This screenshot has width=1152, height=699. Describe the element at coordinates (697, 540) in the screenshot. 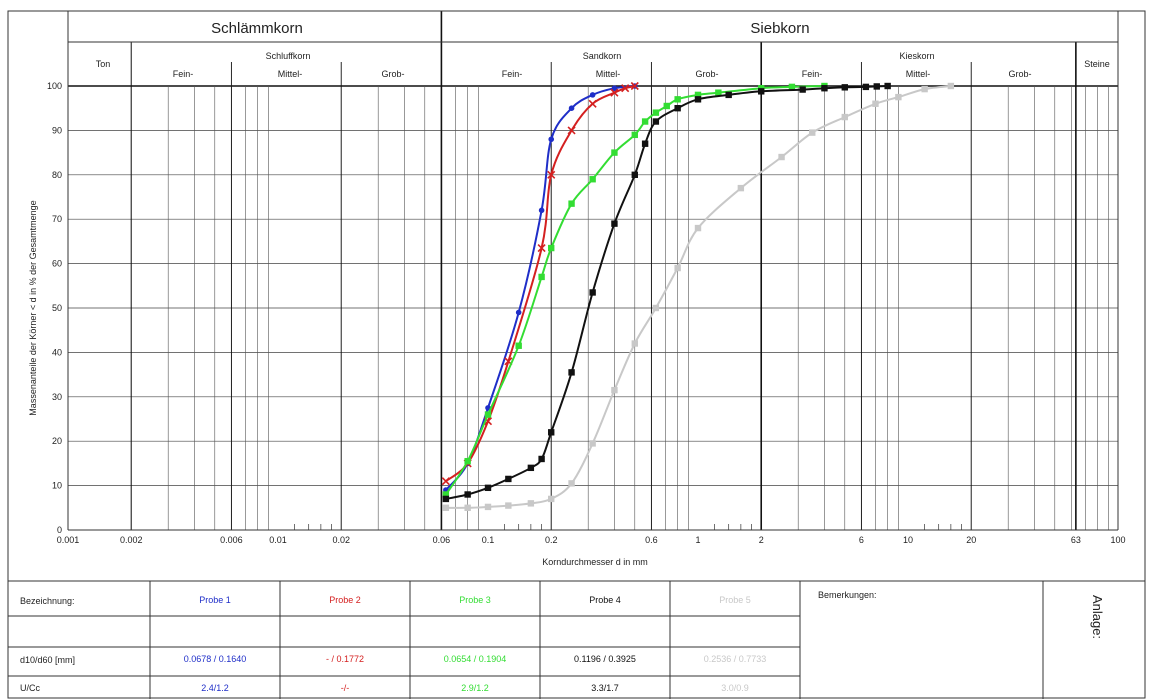

I see `x-tick-label: 1` at that location.